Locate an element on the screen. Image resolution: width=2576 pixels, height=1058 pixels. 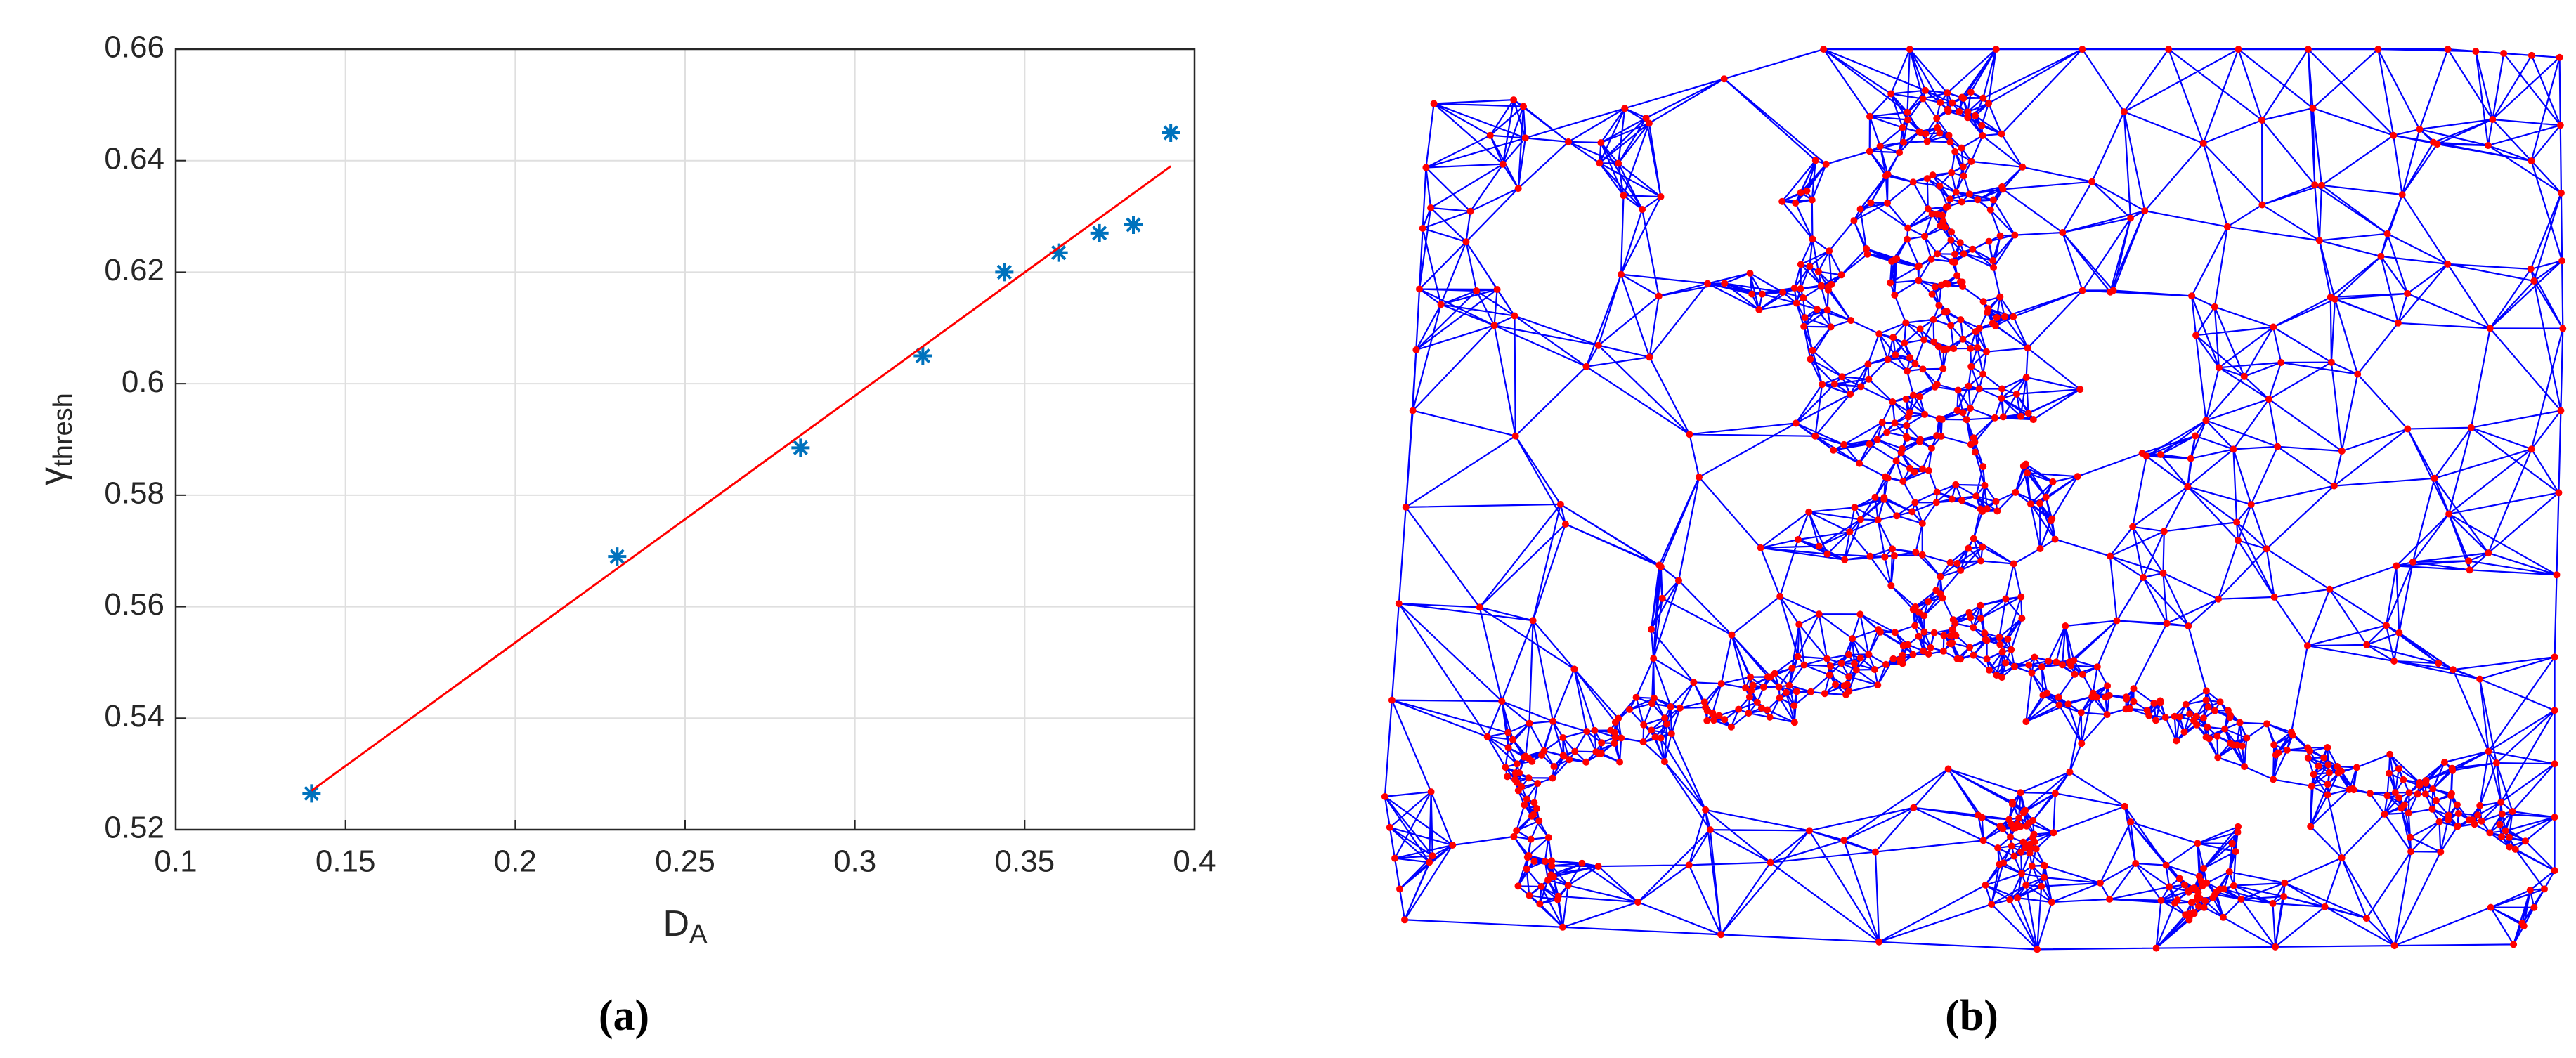
y-tick-label: 0.64 is located at coordinates (134, 159).